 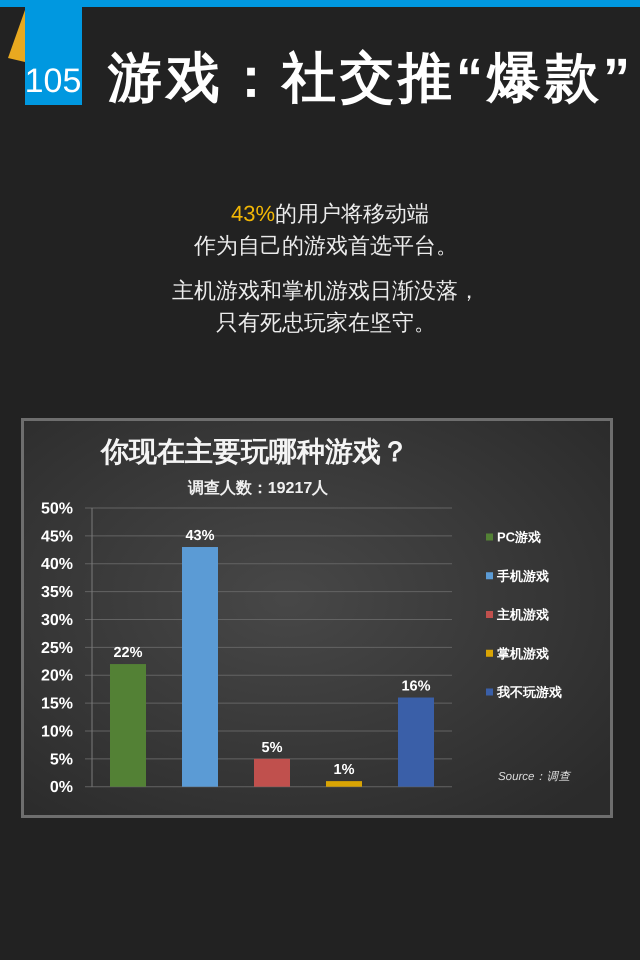 I want to click on y-tick-label: 35%, so click(x=56, y=593).